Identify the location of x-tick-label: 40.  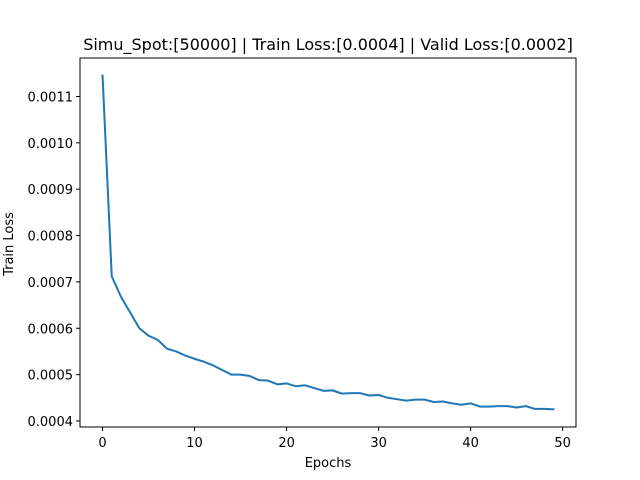
(470, 443).